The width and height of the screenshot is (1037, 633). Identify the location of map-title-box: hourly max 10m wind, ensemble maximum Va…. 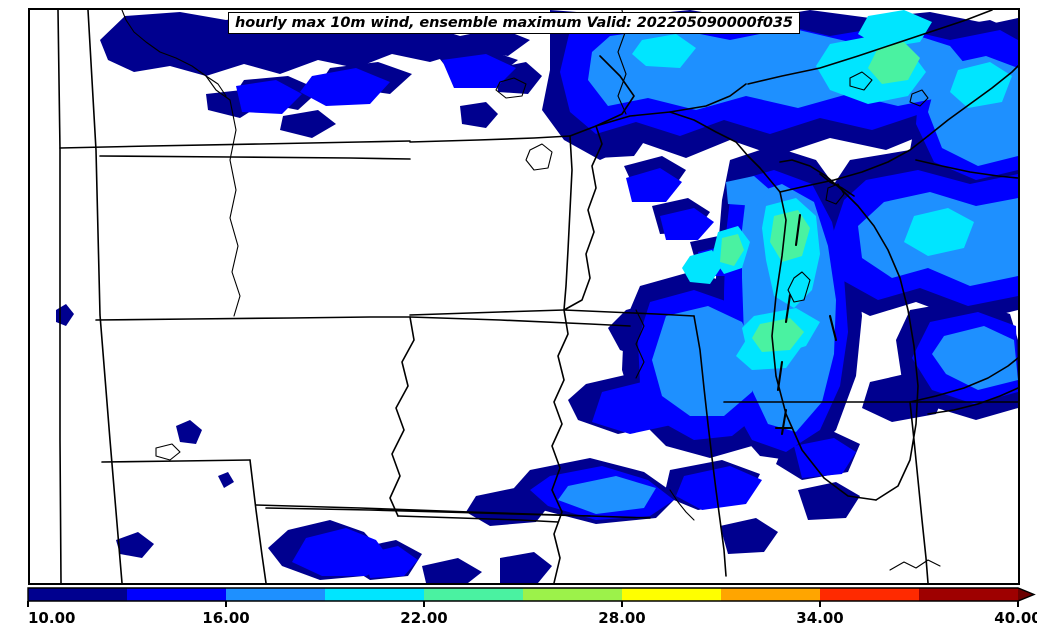
(514, 23).